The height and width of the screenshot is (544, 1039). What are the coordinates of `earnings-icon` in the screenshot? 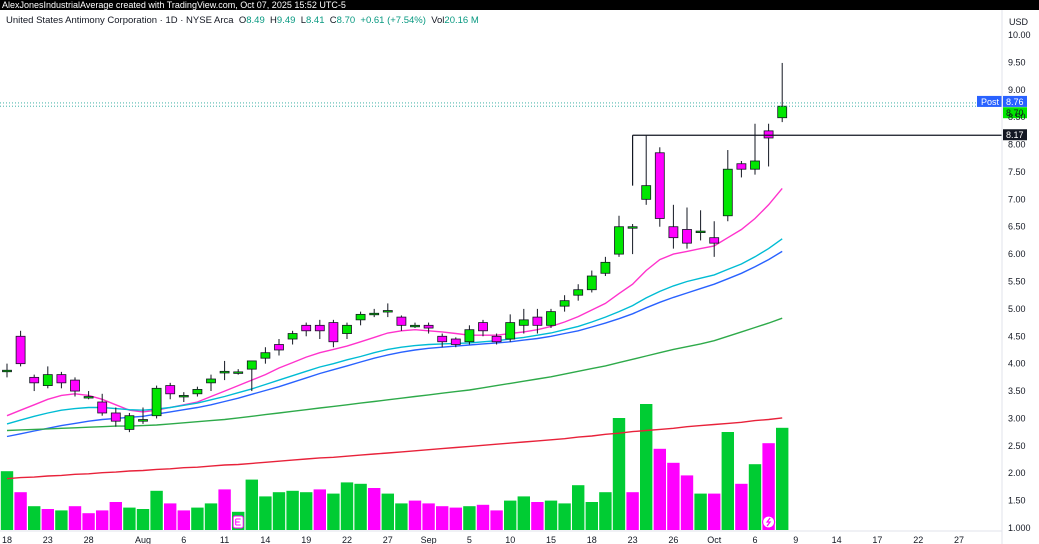 It's located at (238, 522).